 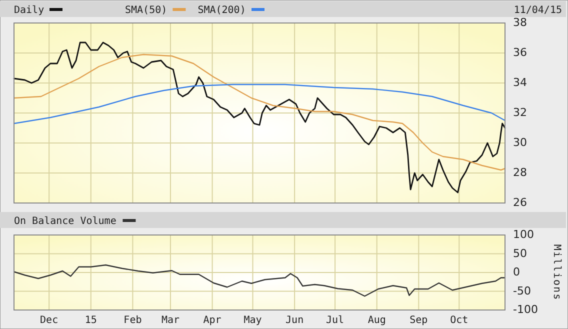 What do you see at coordinates (520, 143) in the screenshot?
I see `y-tick-label: 30` at bounding box center [520, 143].